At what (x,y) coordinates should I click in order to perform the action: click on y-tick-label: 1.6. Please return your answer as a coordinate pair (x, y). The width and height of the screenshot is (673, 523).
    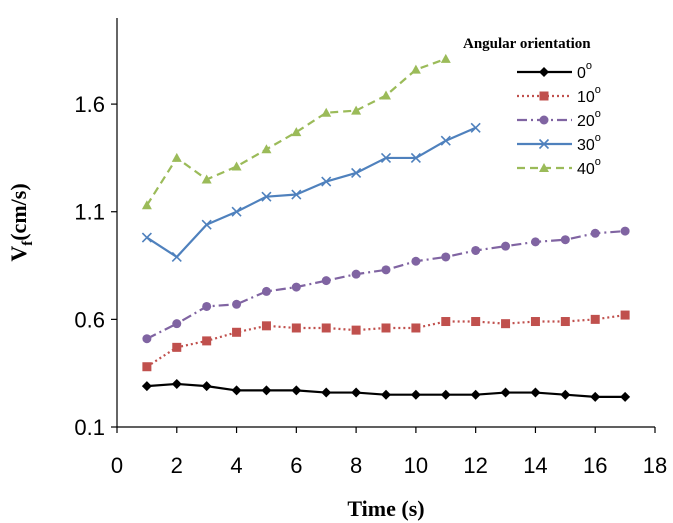
    Looking at the image, I should click on (89, 104).